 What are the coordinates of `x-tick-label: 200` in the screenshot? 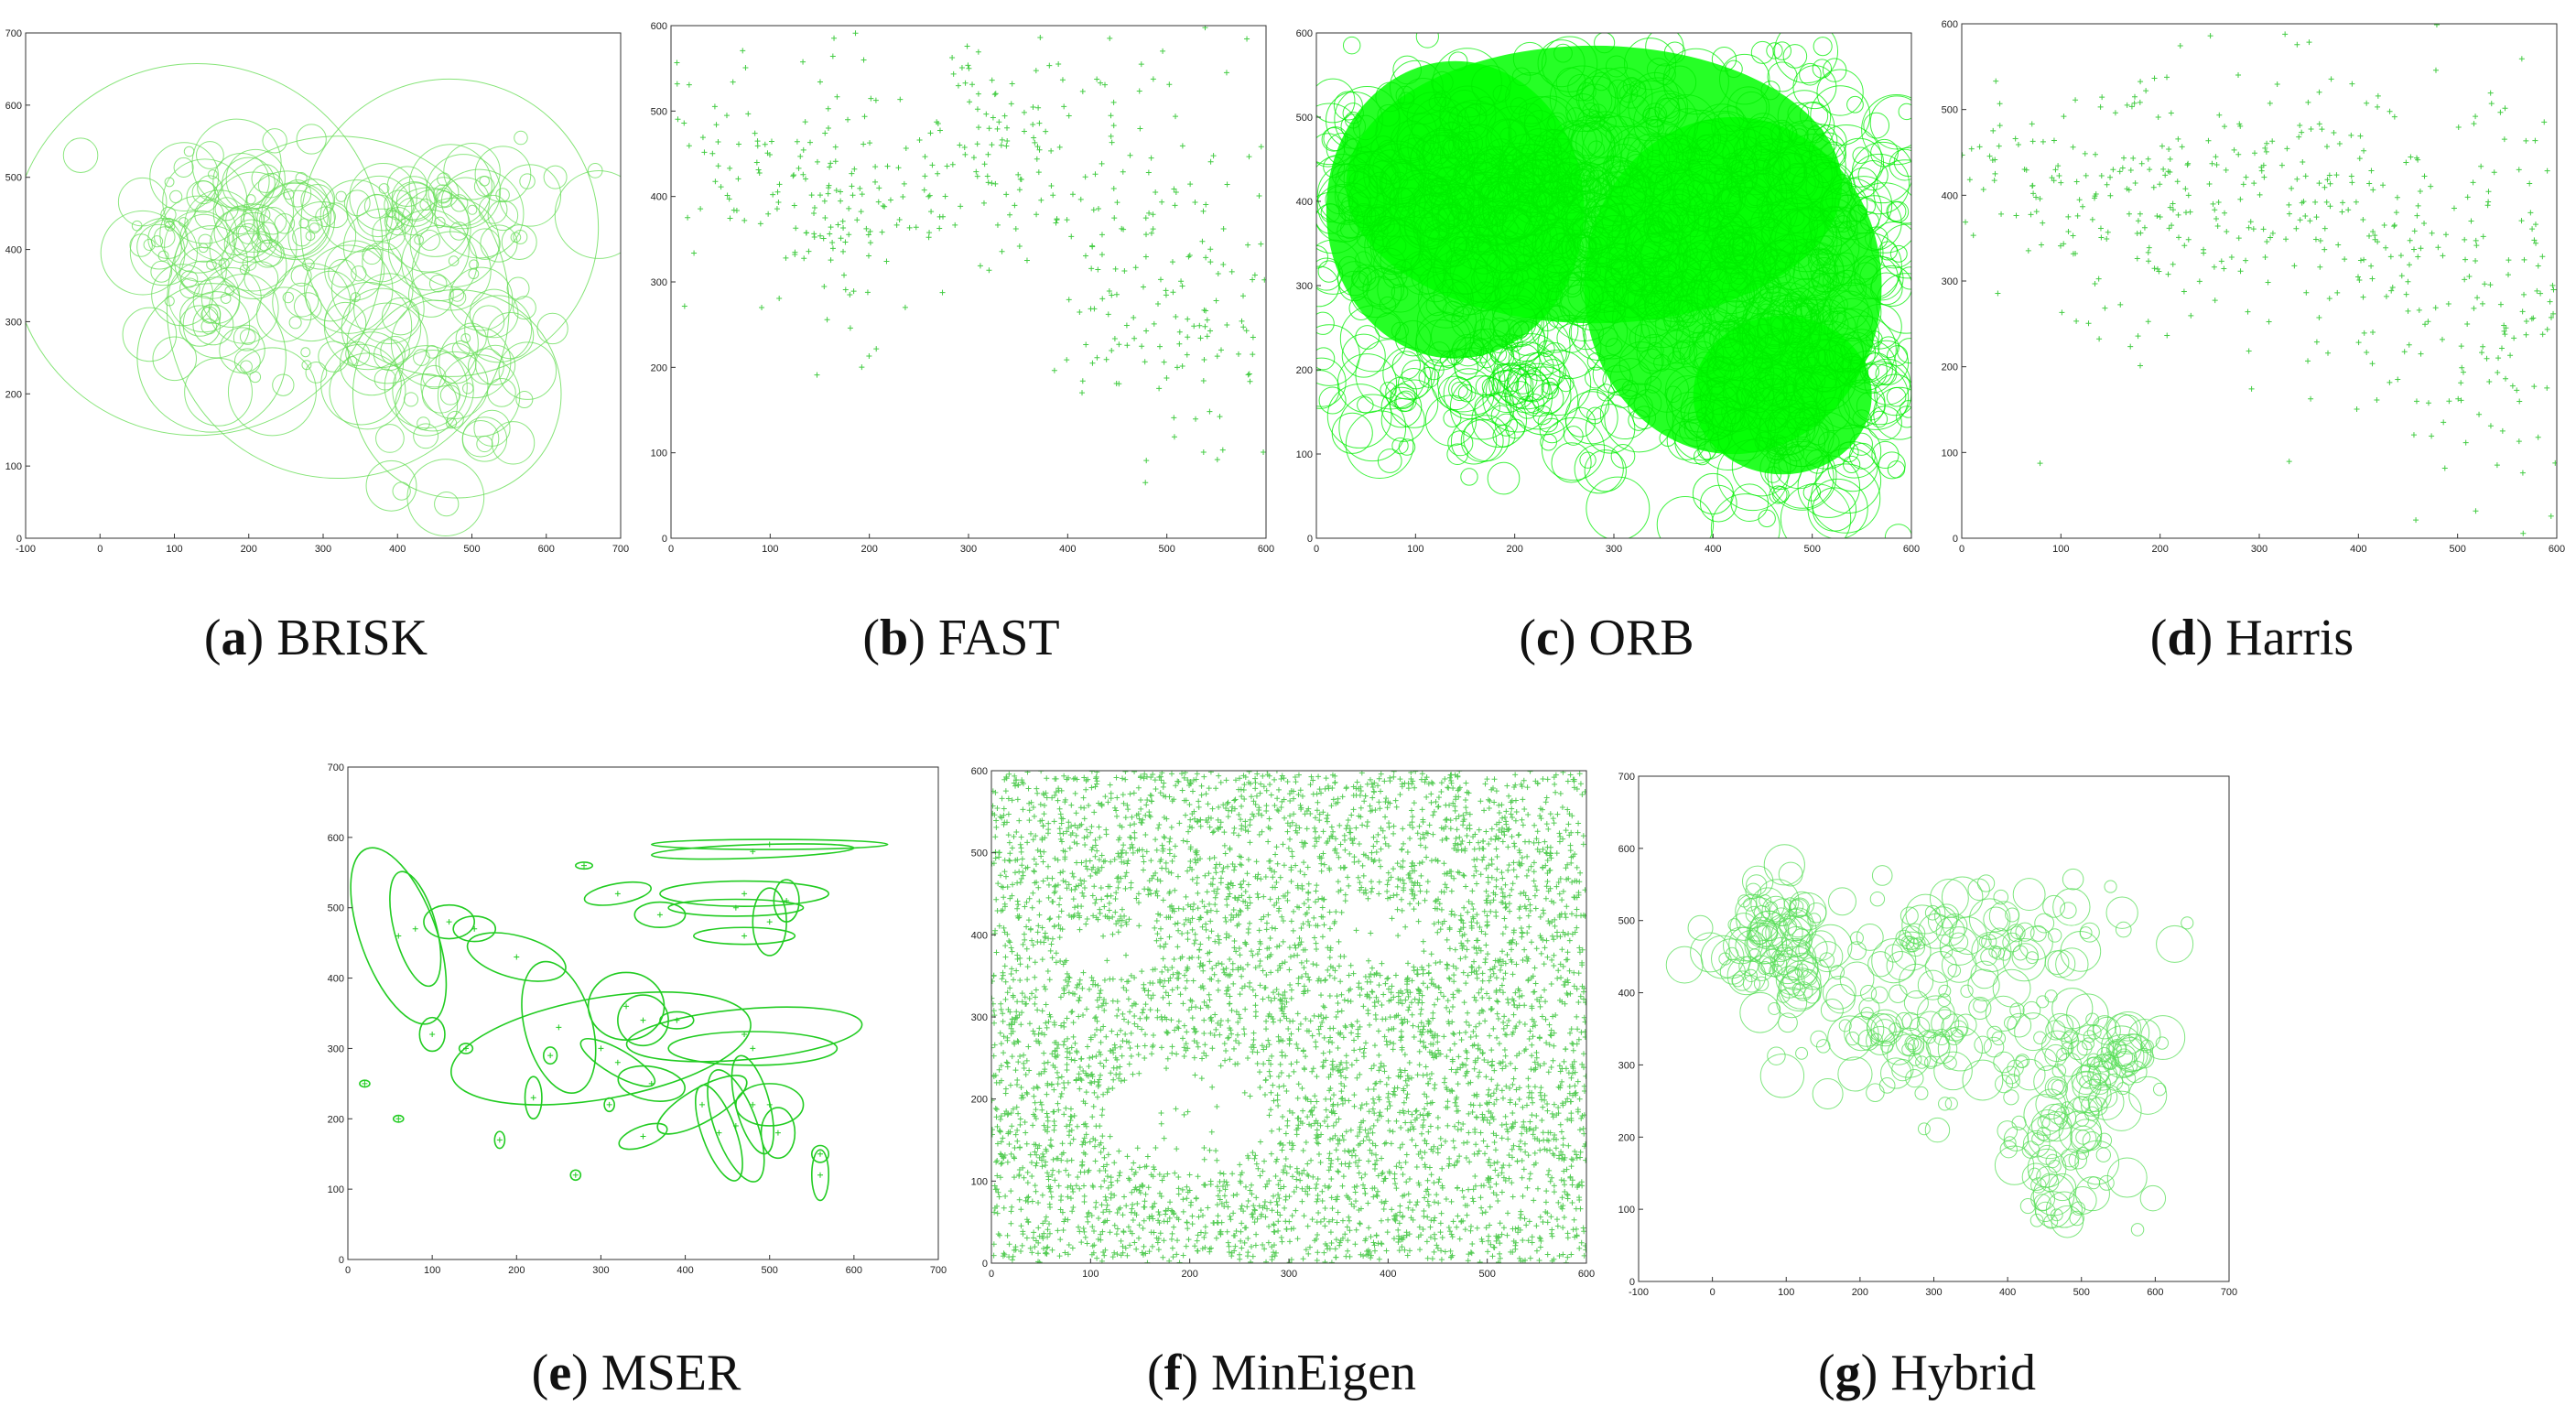 It's located at (249, 549).